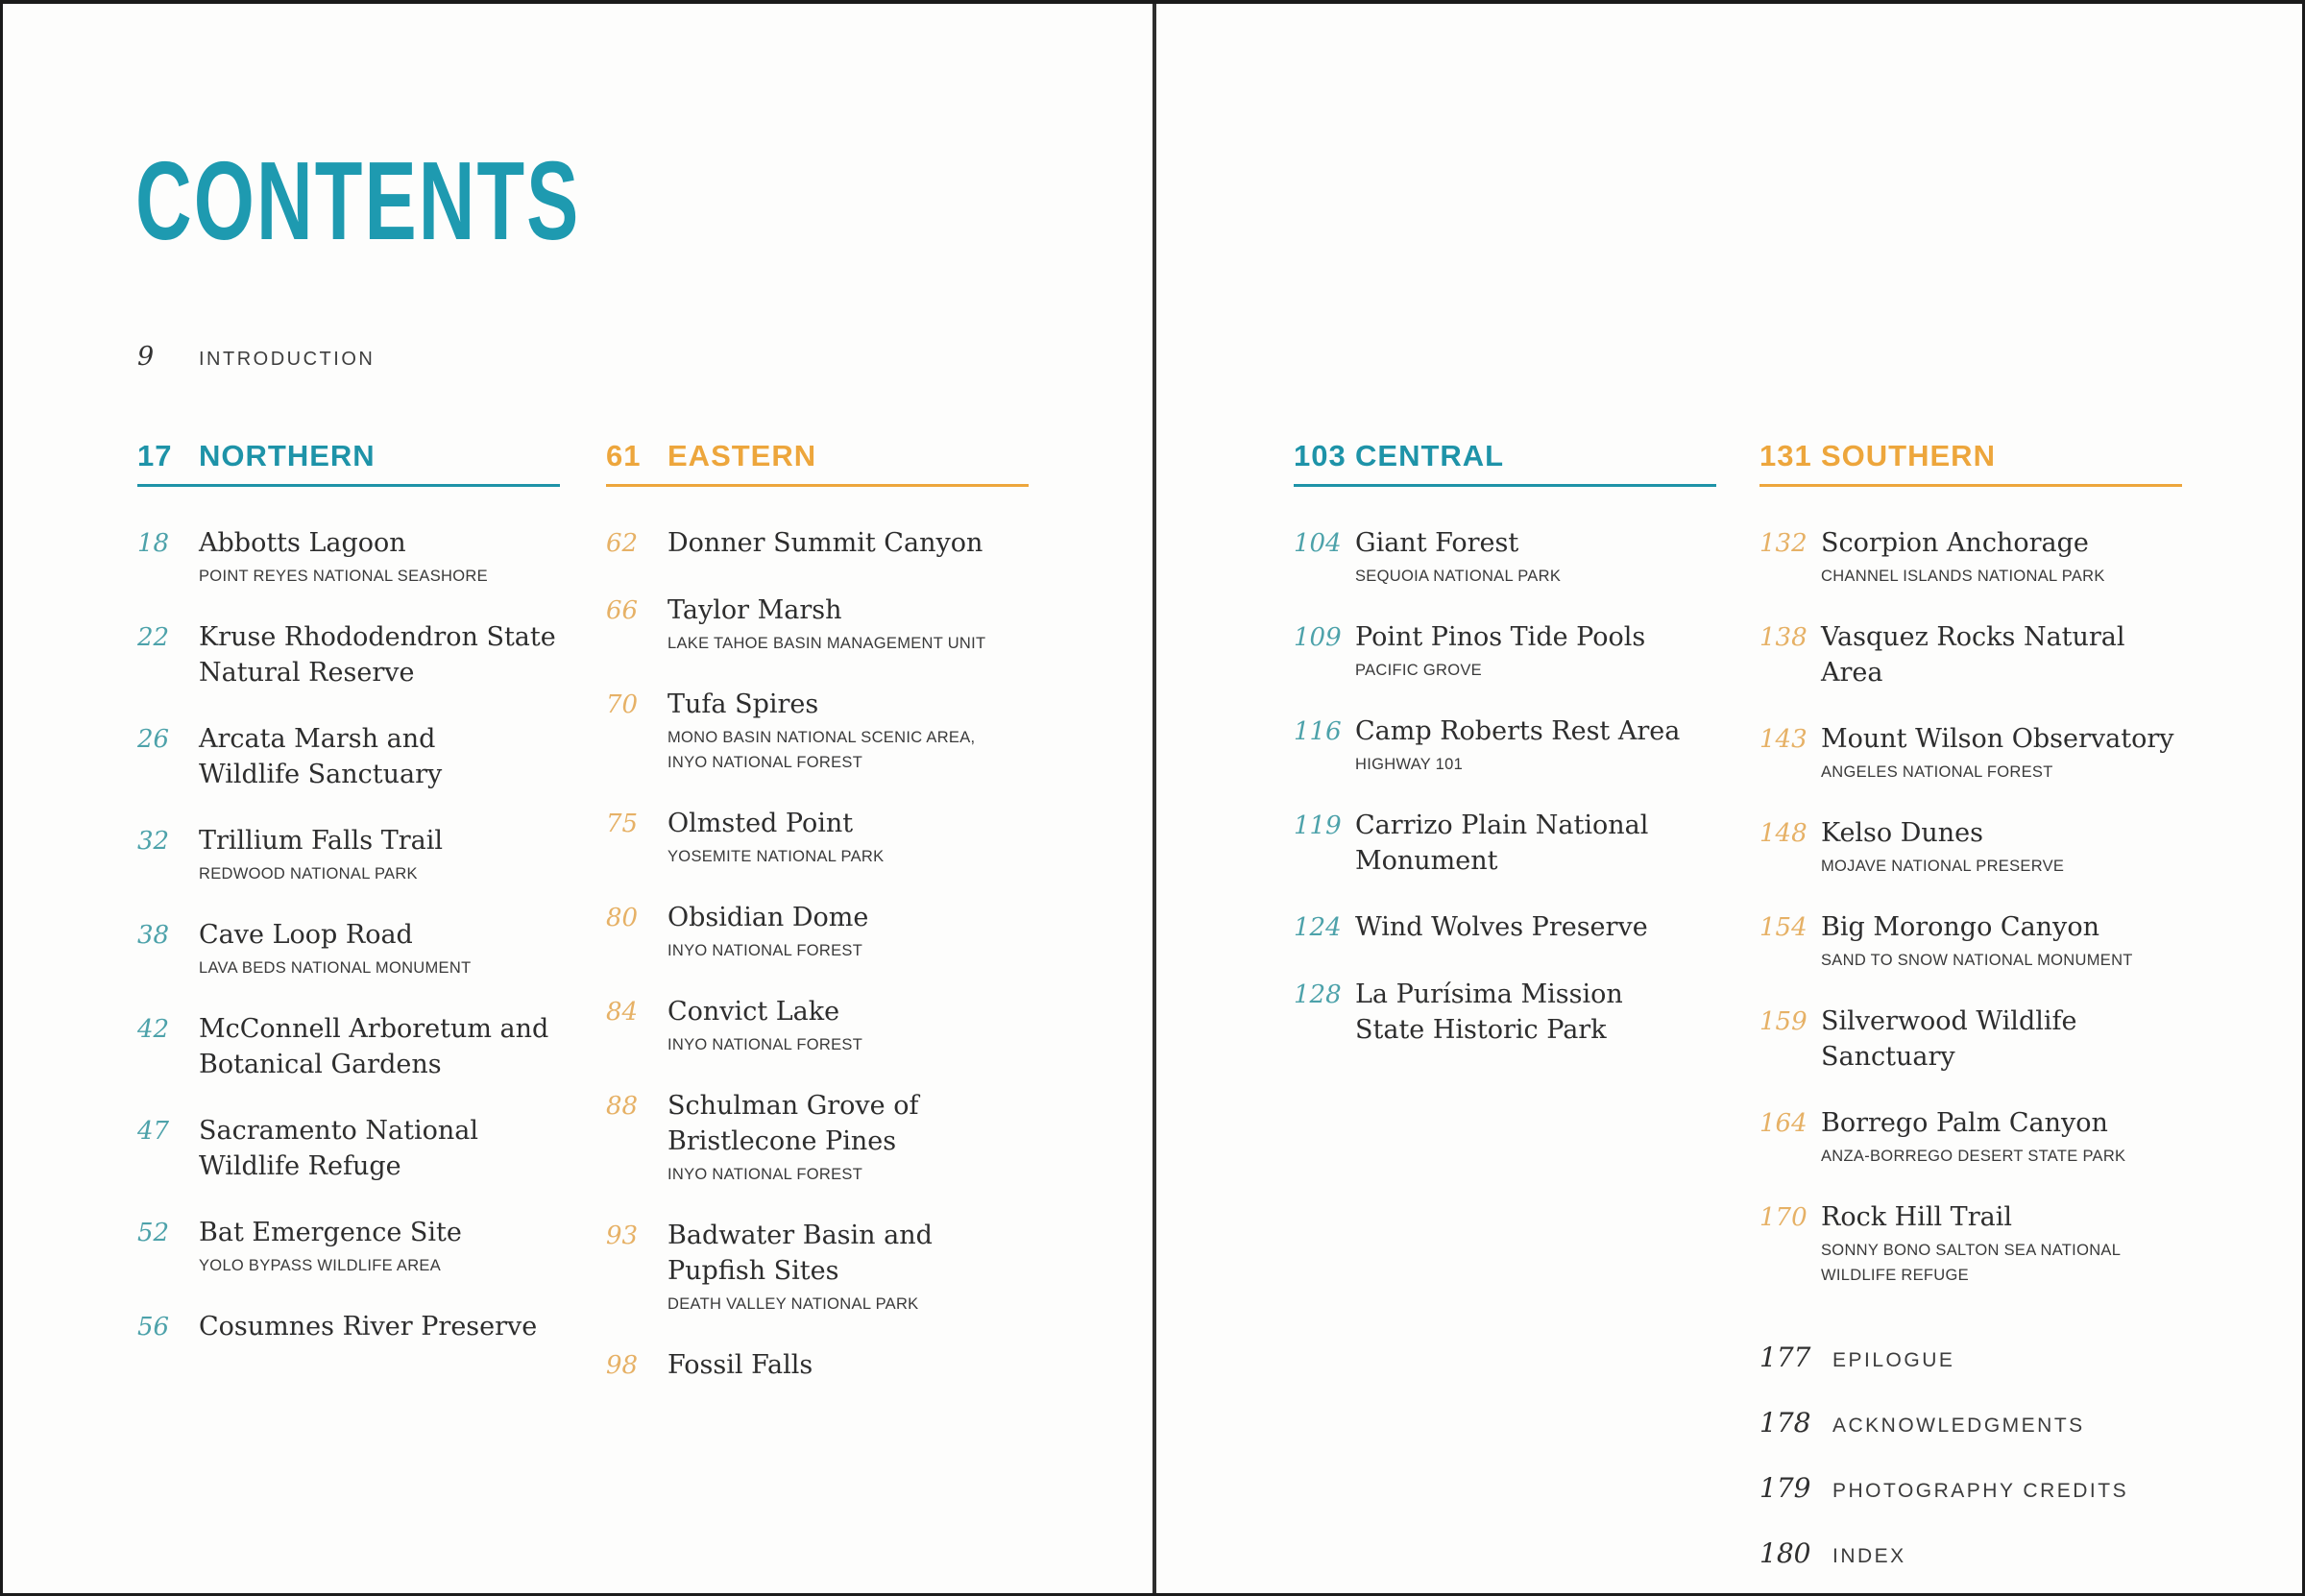 The width and height of the screenshot is (2305, 1596). What do you see at coordinates (153, 1233) in the screenshot?
I see `entry-page-number: 52` at bounding box center [153, 1233].